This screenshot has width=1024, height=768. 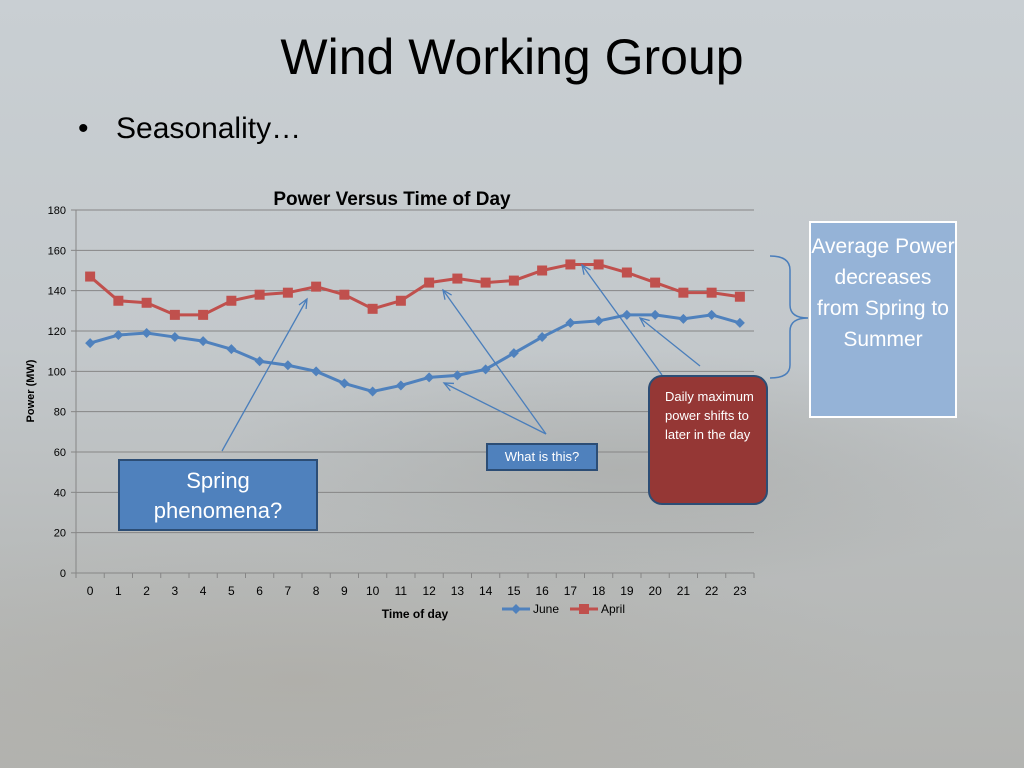 I want to click on y-axis-label: Power (MW), so click(x=31, y=390).